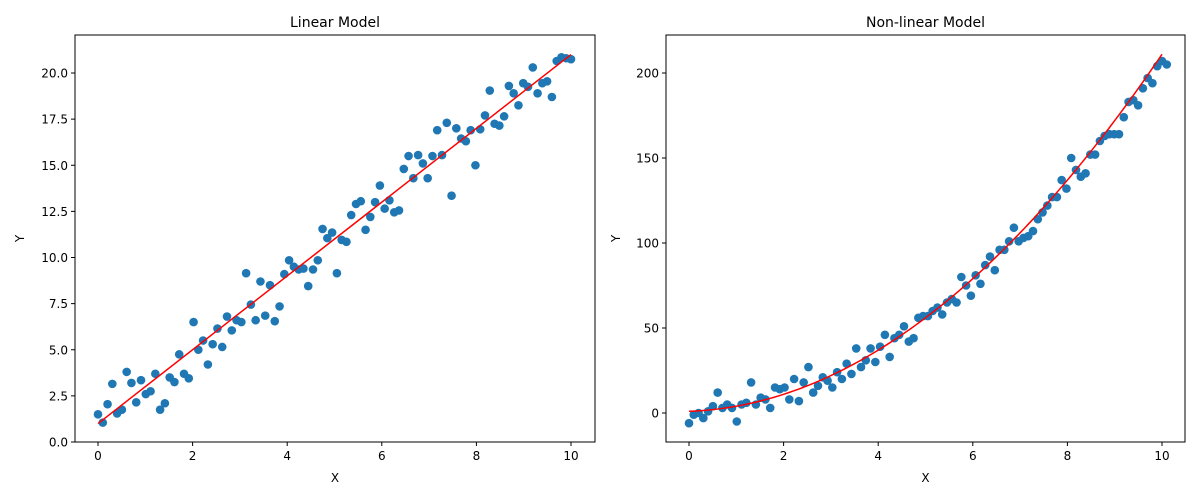 This screenshot has width=1200, height=500. I want to click on y-tick-label: 50, so click(651, 329).